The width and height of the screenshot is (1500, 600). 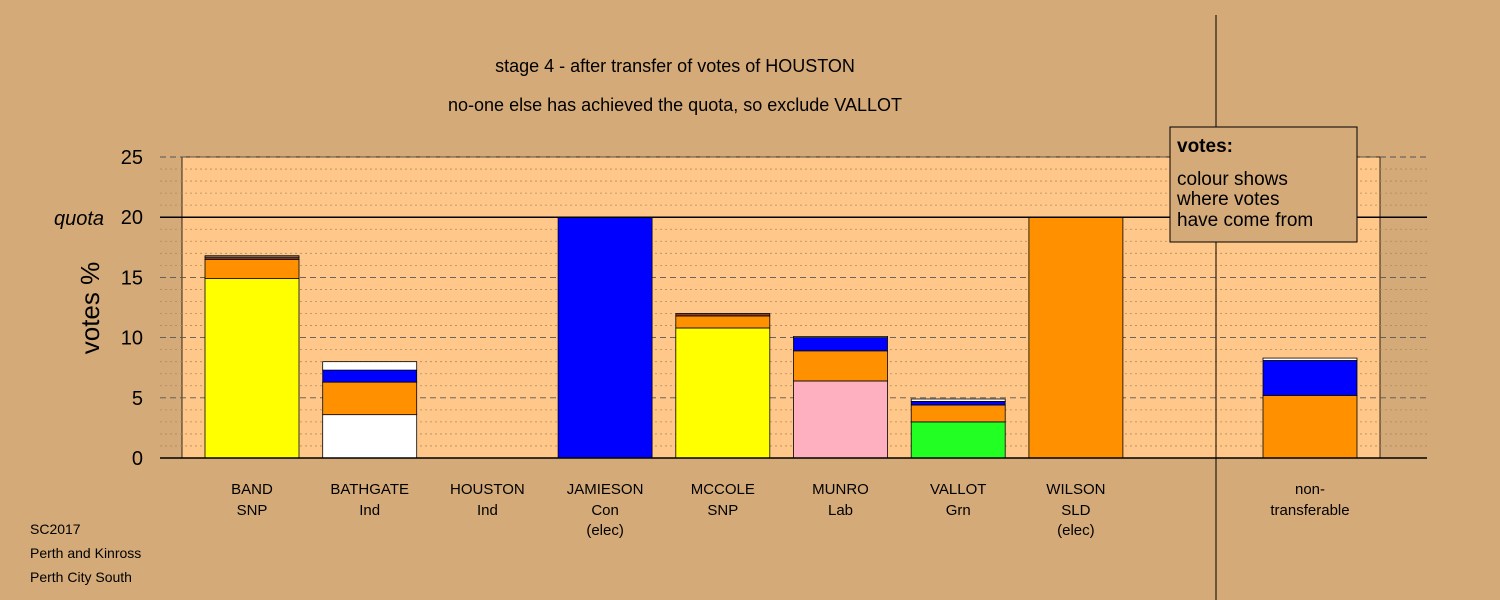 I want to click on legend-line-3: have come from, so click(x=1245, y=220).